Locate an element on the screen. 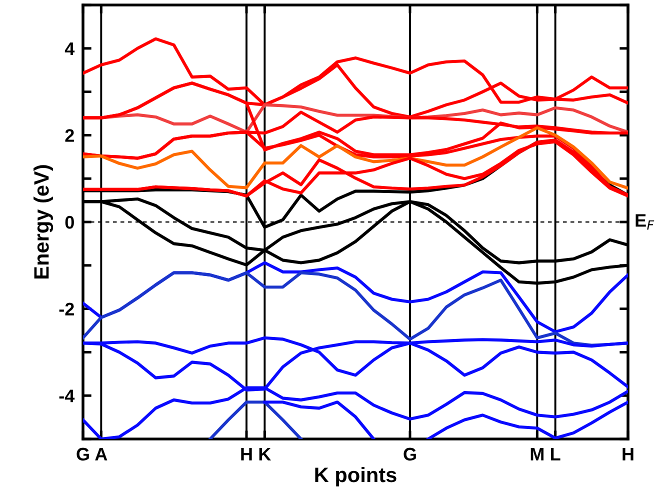 The image size is (663, 504). x-tick-label: A is located at coordinates (101, 454).